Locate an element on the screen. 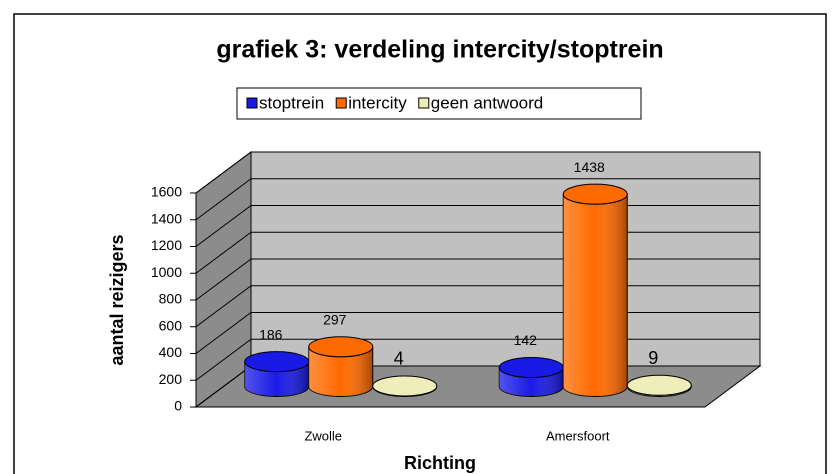 This screenshot has width=840, height=474. legend-box is located at coordinates (439, 103).